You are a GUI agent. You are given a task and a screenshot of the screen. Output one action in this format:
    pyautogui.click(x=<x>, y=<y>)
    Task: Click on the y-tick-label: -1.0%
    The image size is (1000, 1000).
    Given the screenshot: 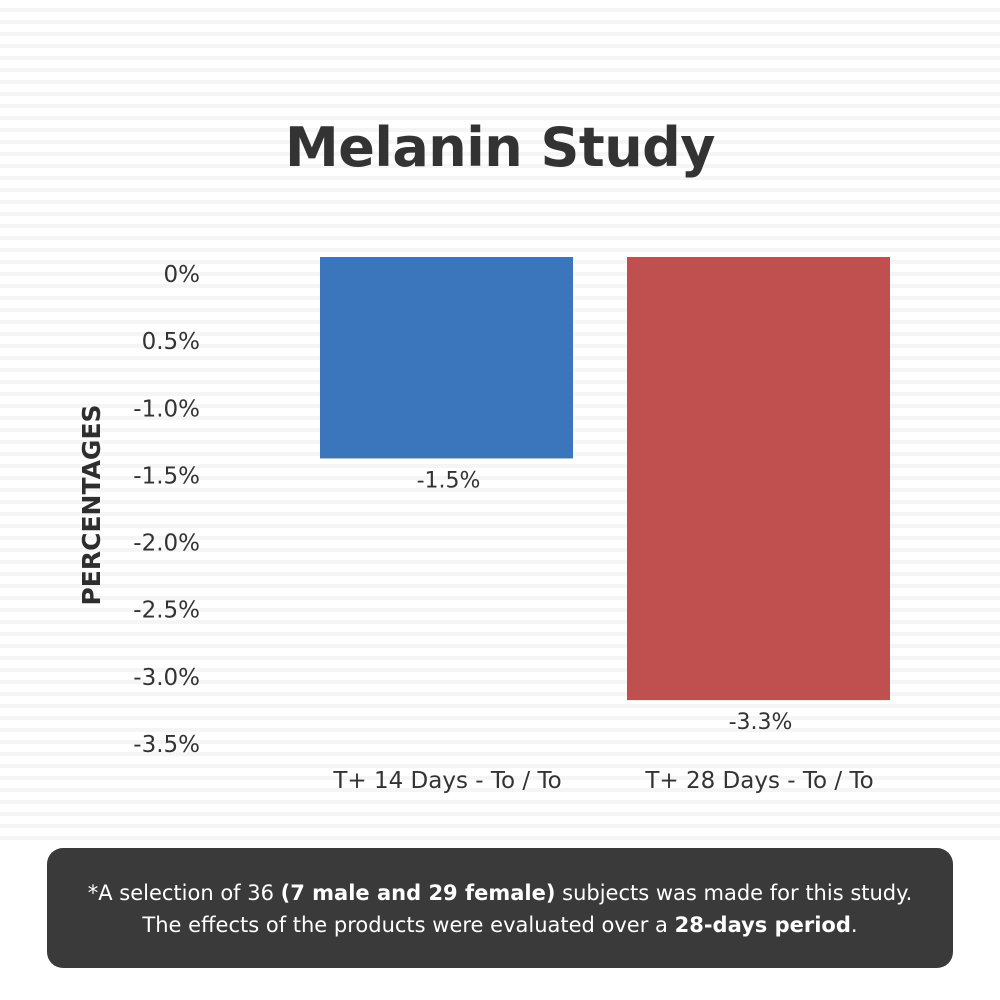 What is the action you would take?
    pyautogui.click(x=166, y=409)
    